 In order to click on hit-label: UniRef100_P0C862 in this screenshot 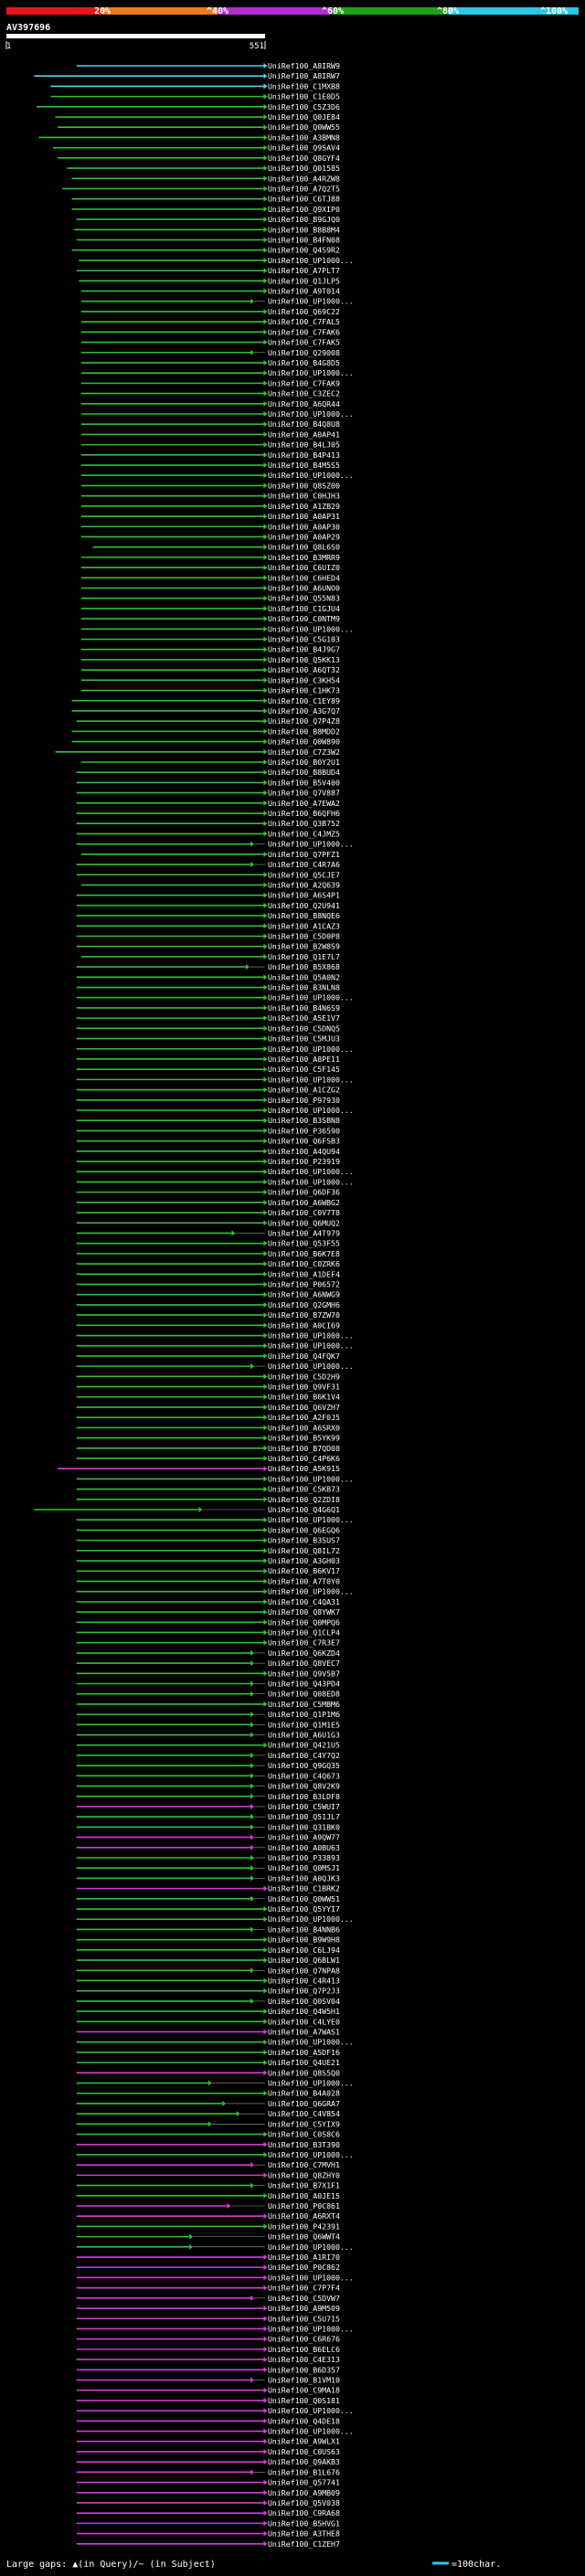, I will do `click(304, 2267)`.